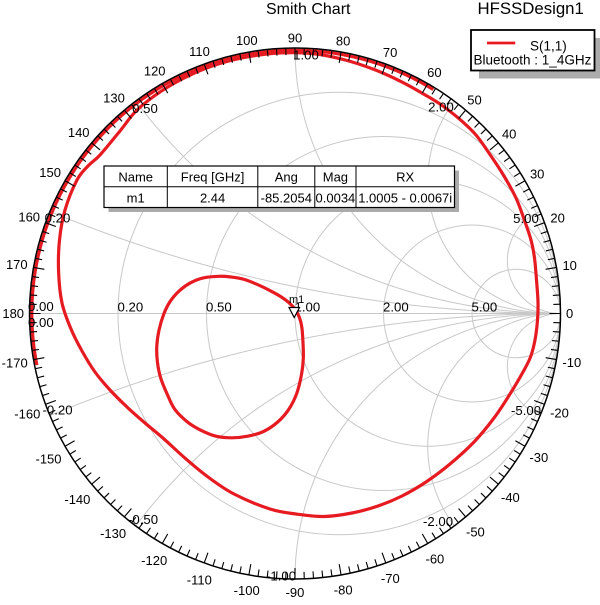  Describe the element at coordinates (510, 497) in the screenshot. I see `svg-text: -40` at that location.